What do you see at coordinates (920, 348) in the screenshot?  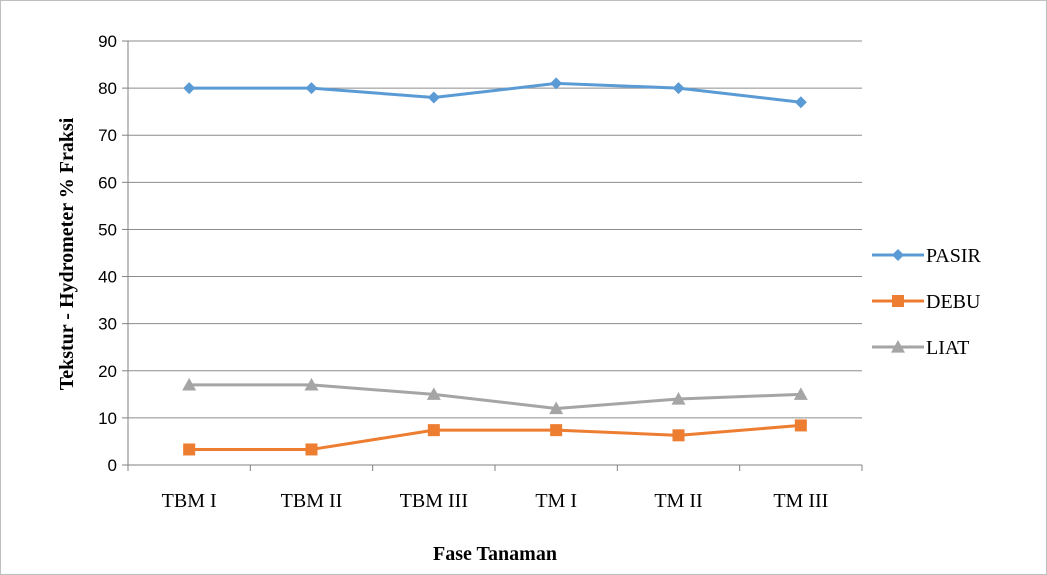 I see `legend-item-liat: LIAT` at bounding box center [920, 348].